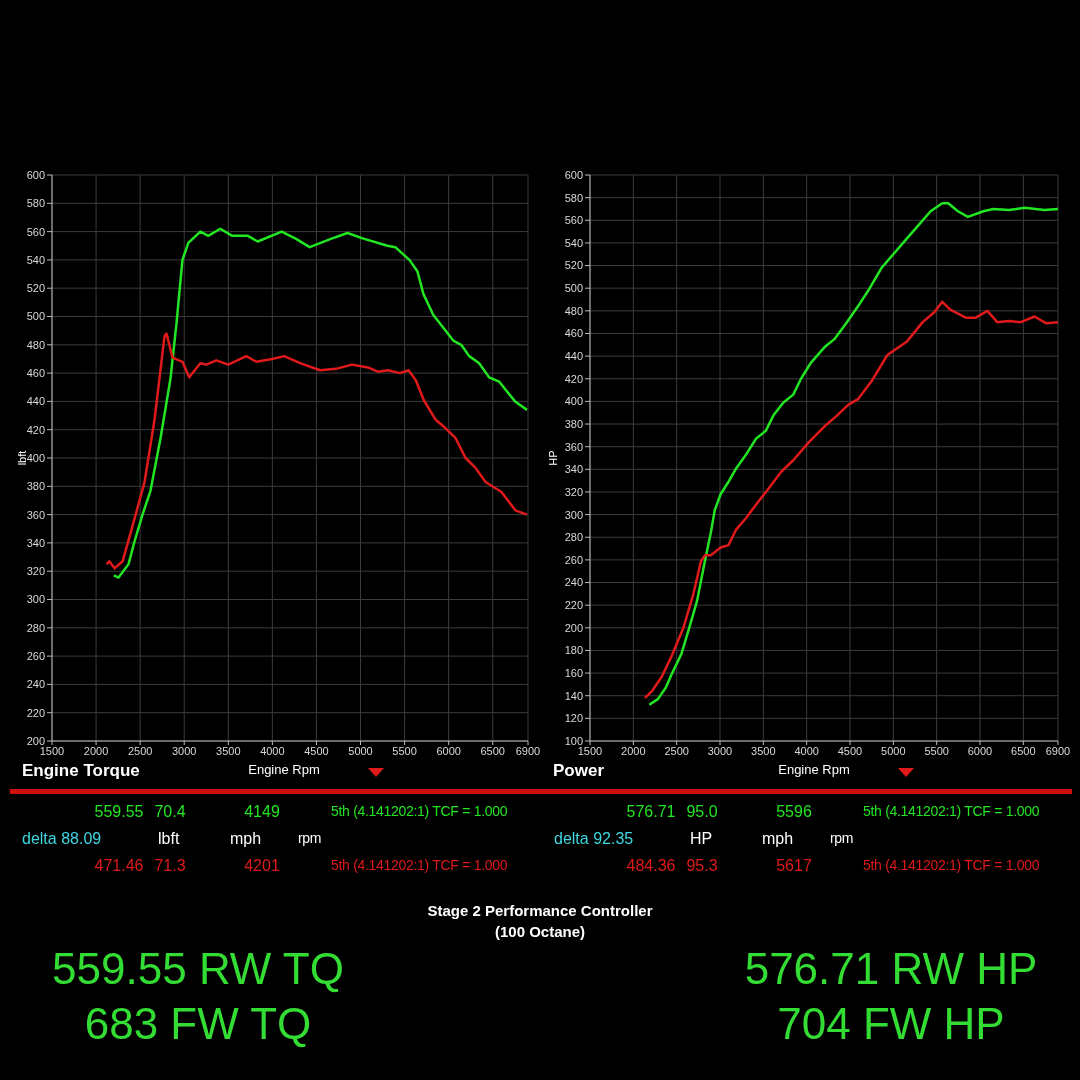 The width and height of the screenshot is (1080, 1080). What do you see at coordinates (794, 865) in the screenshot?
I see `text: 5617` at bounding box center [794, 865].